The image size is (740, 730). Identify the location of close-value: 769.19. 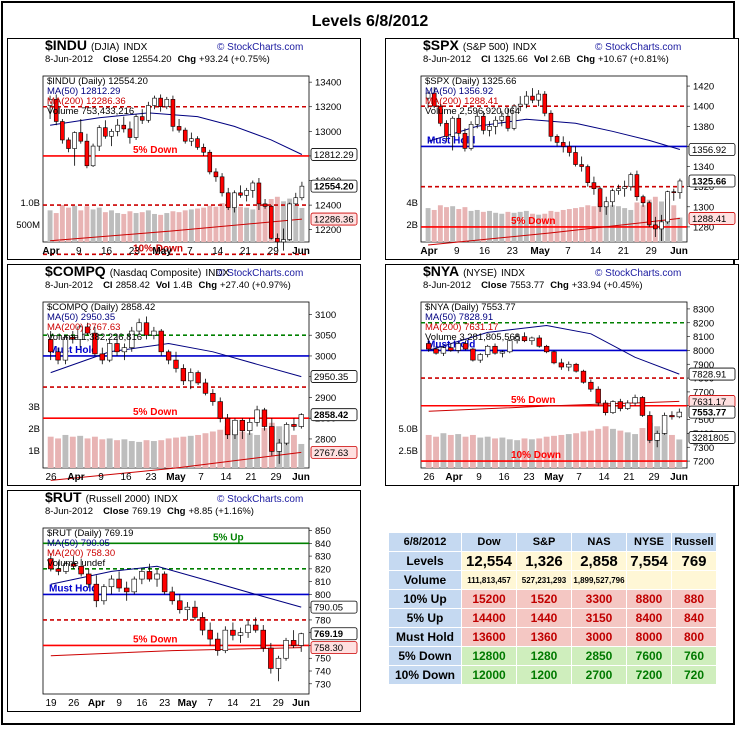
(146, 511).